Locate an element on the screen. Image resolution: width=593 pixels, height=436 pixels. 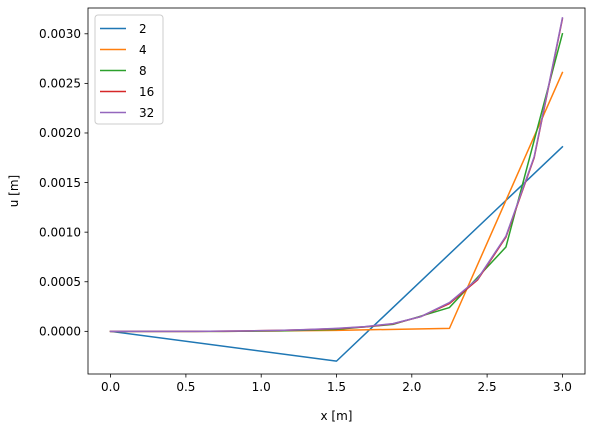
y-tick-label: 0.0000 is located at coordinates (60, 332).